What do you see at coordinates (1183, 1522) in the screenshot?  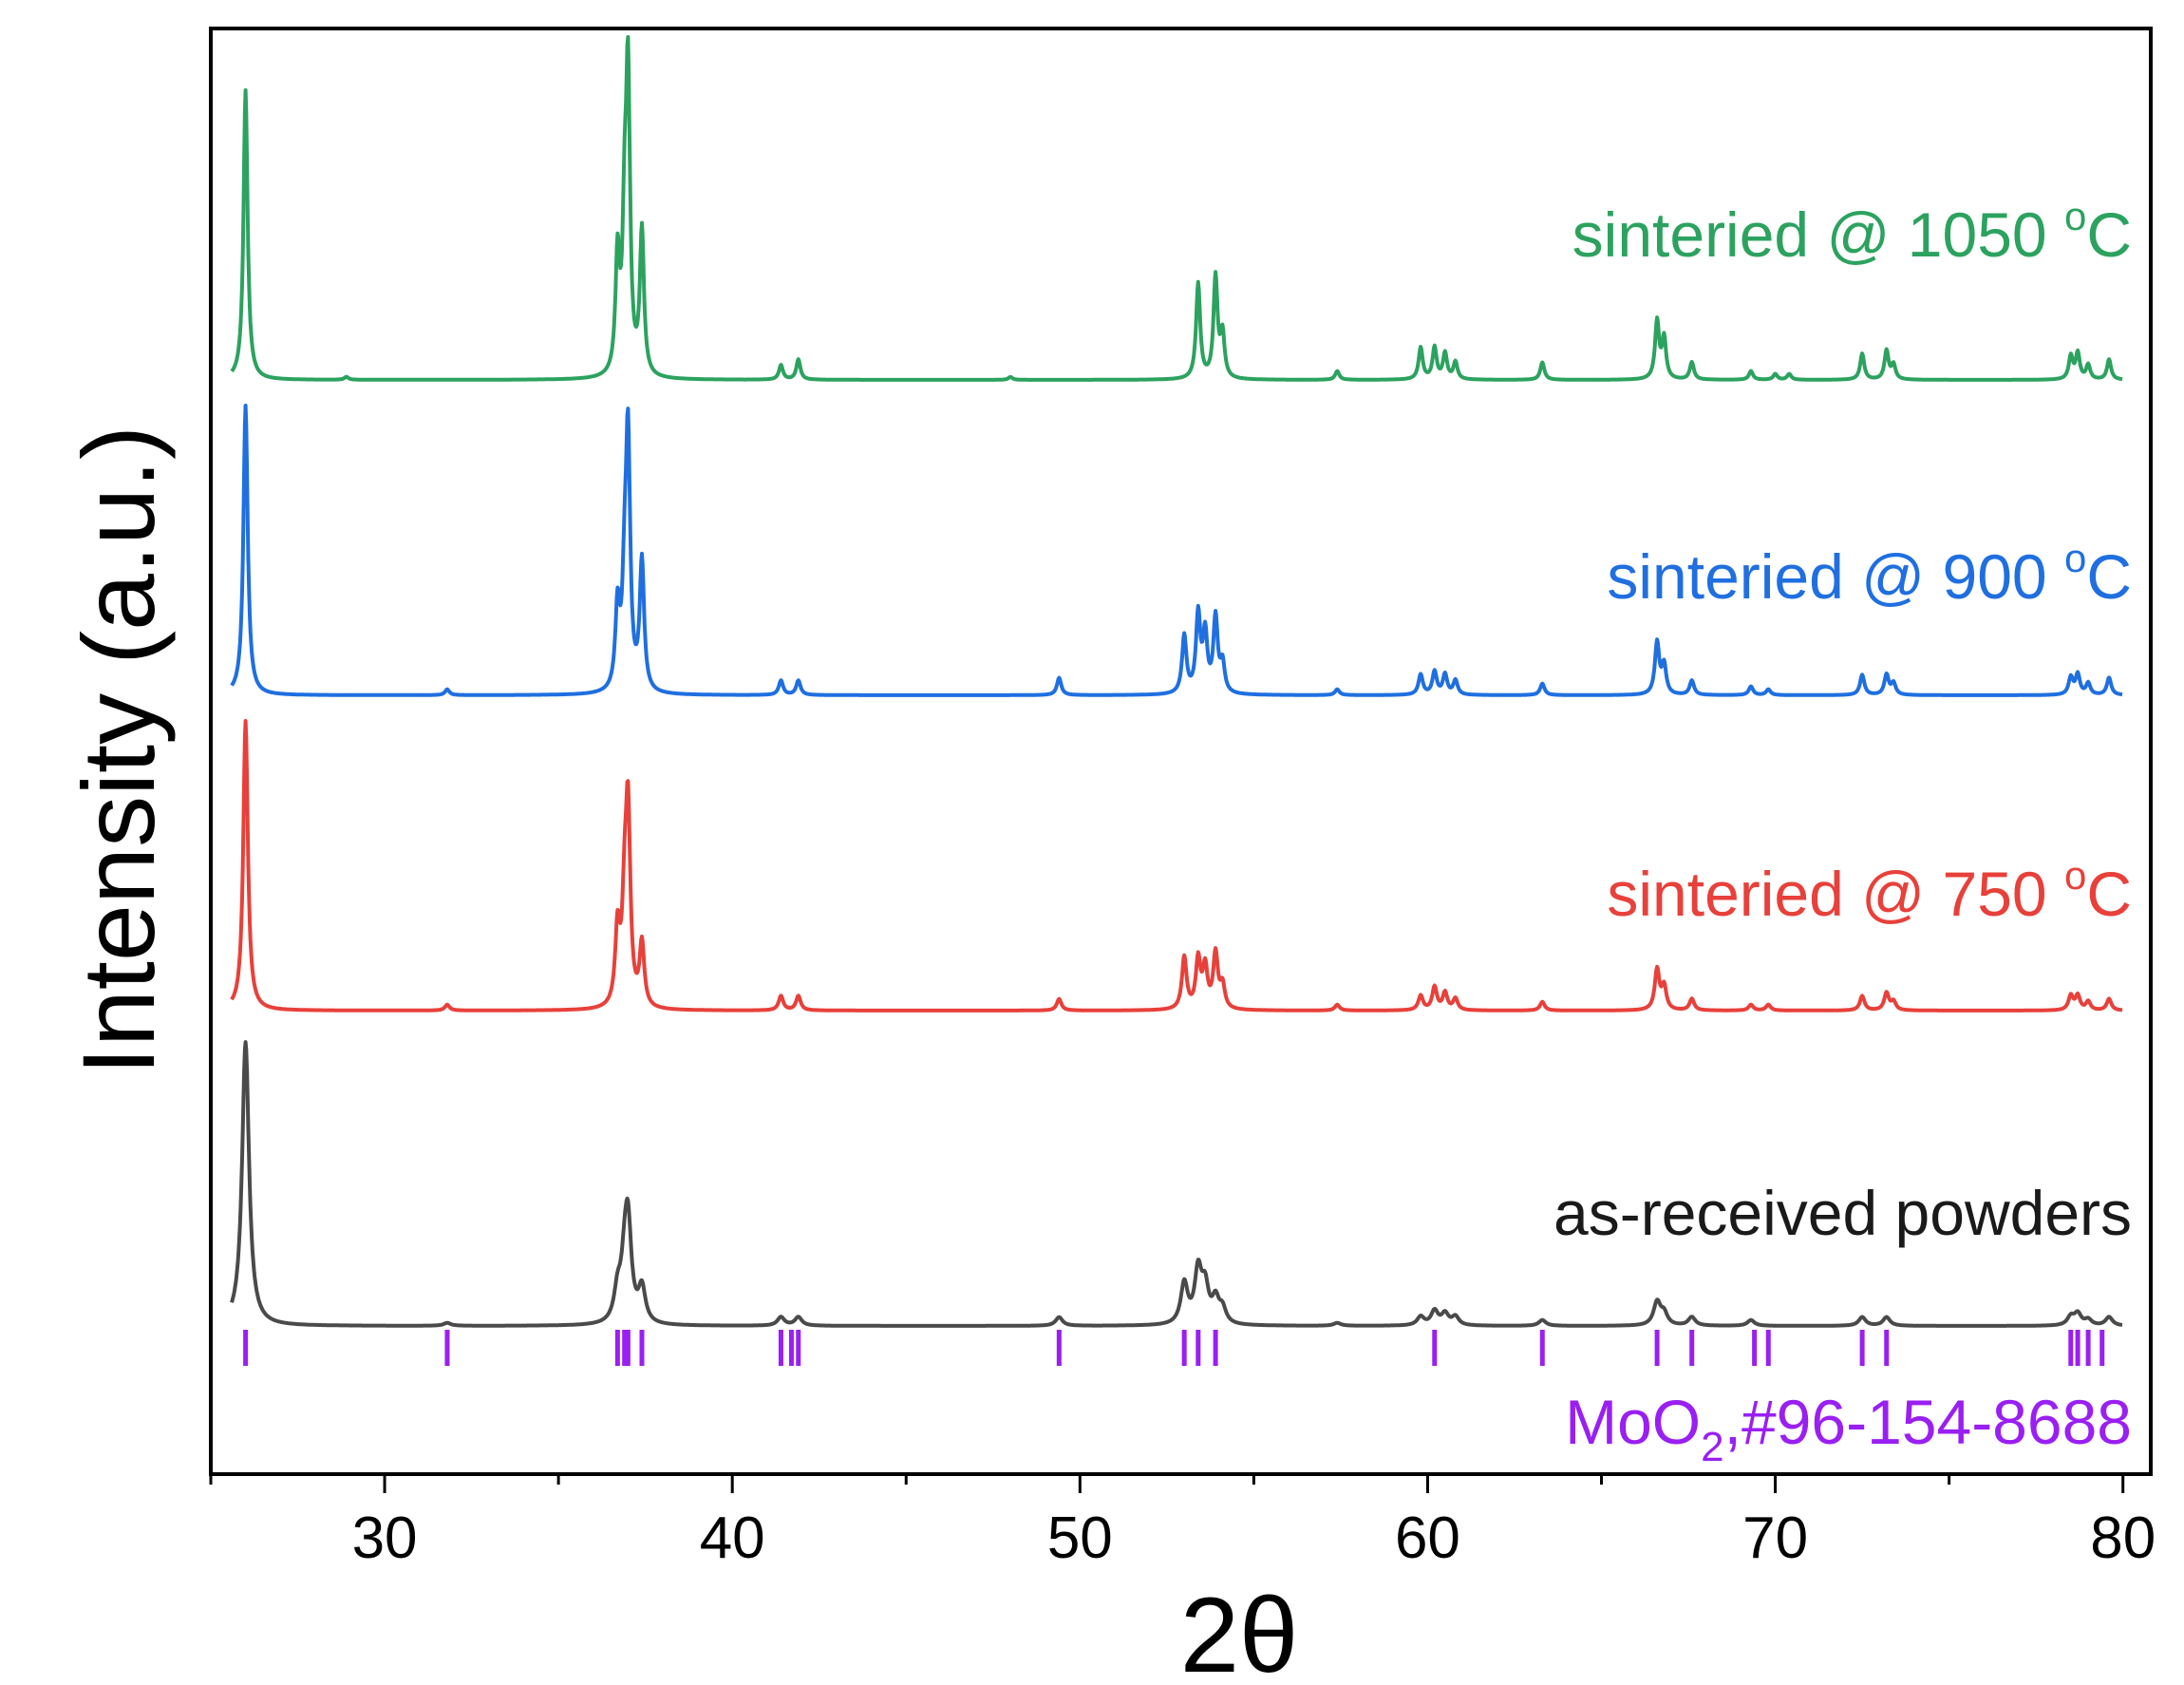 I see `x-axis: 30 40 50 60 70 80` at bounding box center [1183, 1522].